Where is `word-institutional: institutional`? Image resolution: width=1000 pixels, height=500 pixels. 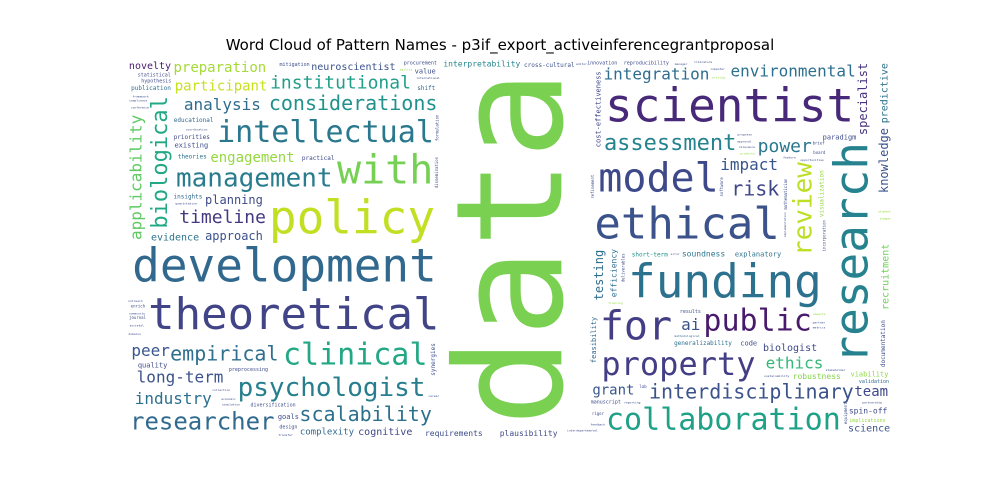 word-institutional: institutional is located at coordinates (340, 82).